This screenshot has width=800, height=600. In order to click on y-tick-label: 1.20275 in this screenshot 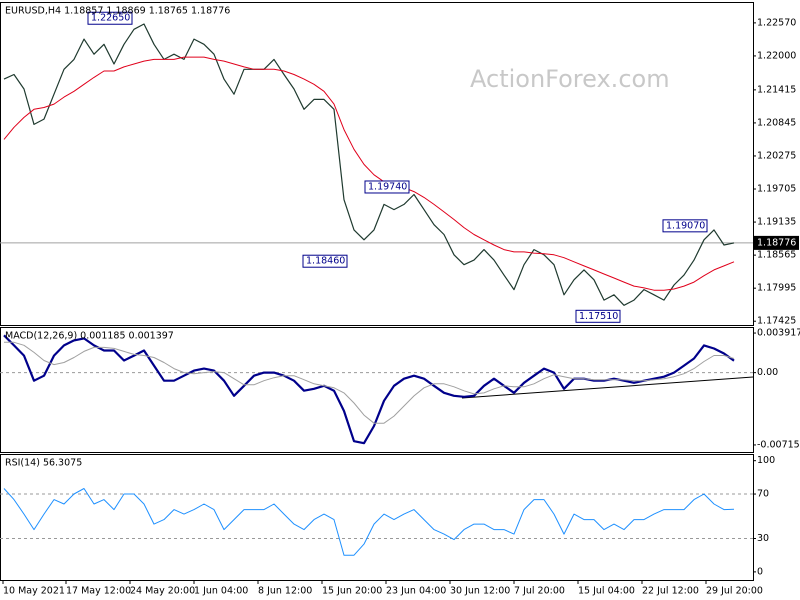, I will do `click(776, 155)`.